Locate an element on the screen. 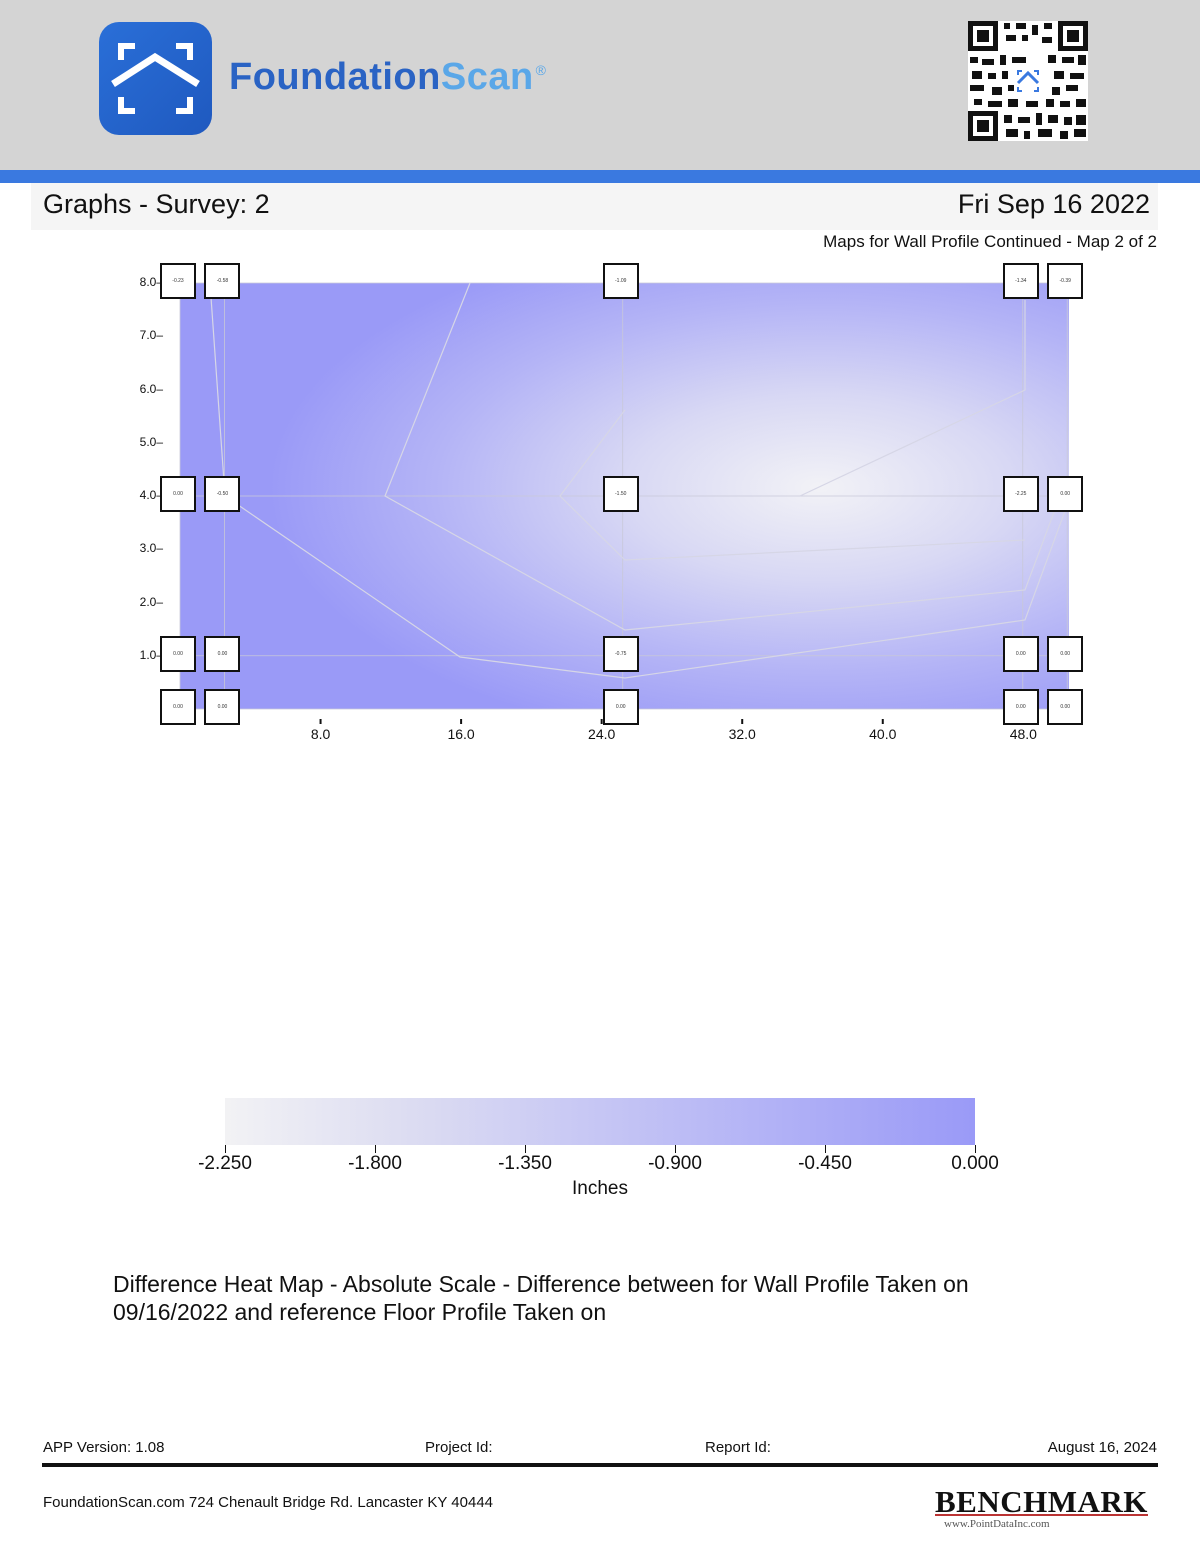 The width and height of the screenshot is (1200, 1552). x-tick-label: 16.0 is located at coordinates (461, 734).